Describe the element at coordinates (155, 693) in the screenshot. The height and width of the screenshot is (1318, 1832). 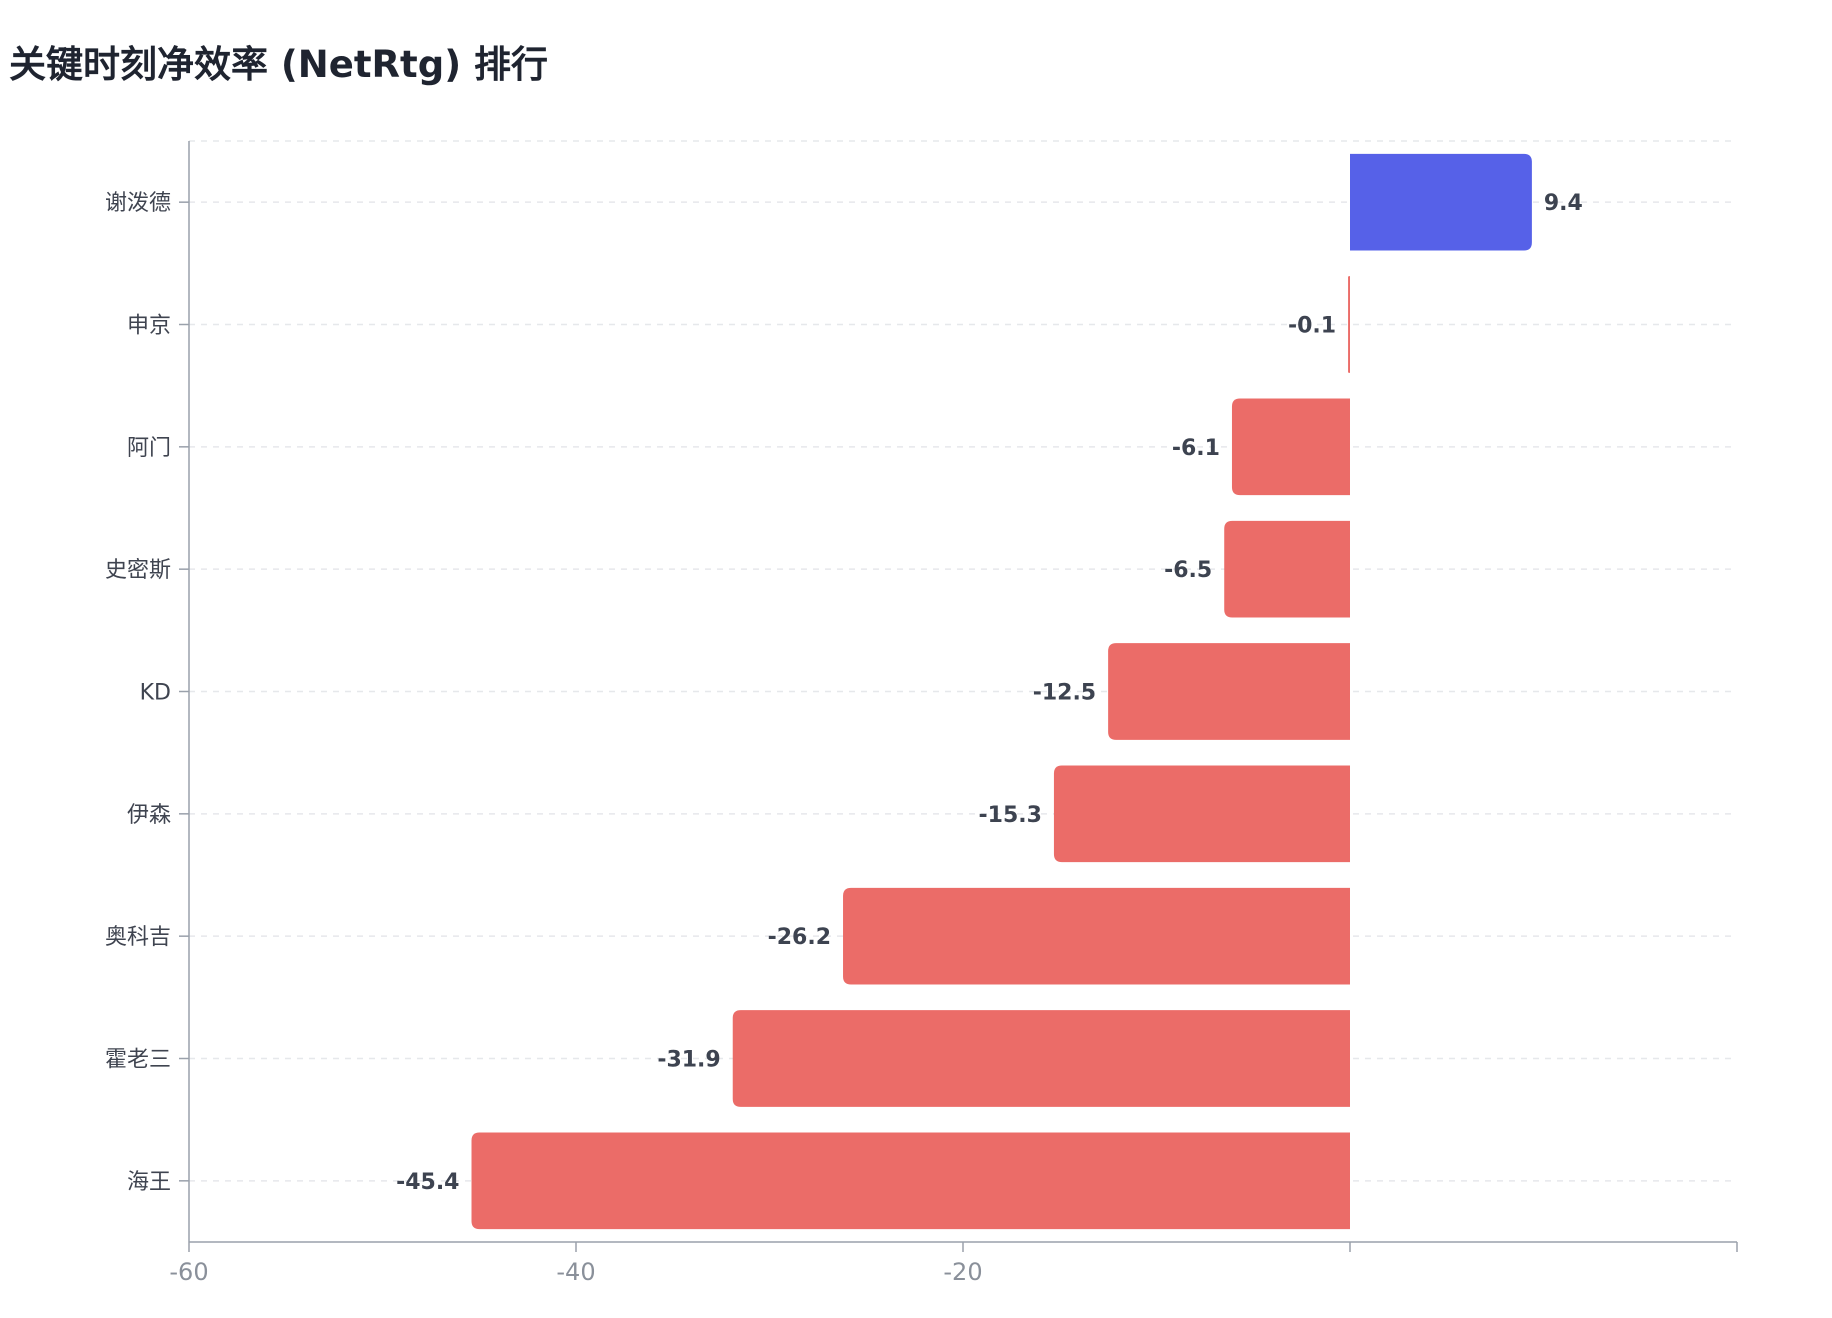
I see `category-label: KD` at that location.